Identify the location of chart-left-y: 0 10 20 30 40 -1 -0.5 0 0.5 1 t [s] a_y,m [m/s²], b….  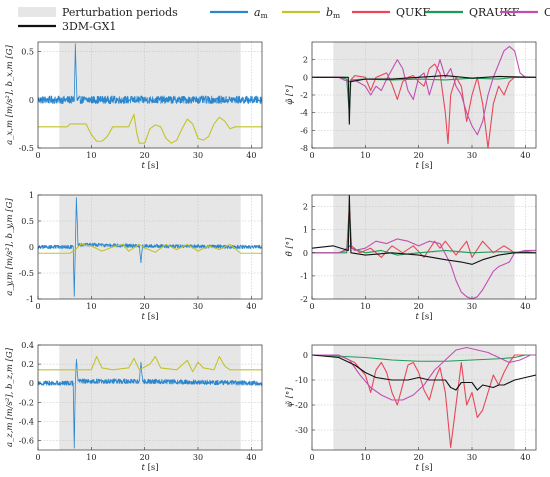
(134, 256).